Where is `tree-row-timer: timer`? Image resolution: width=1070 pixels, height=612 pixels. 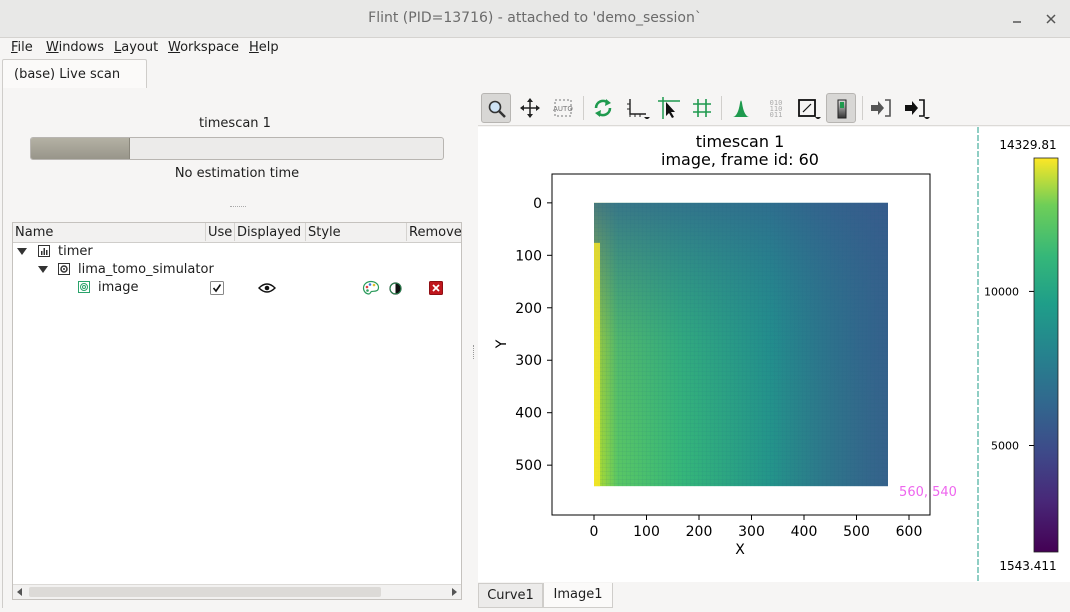
tree-row-timer: timer is located at coordinates (237, 252).